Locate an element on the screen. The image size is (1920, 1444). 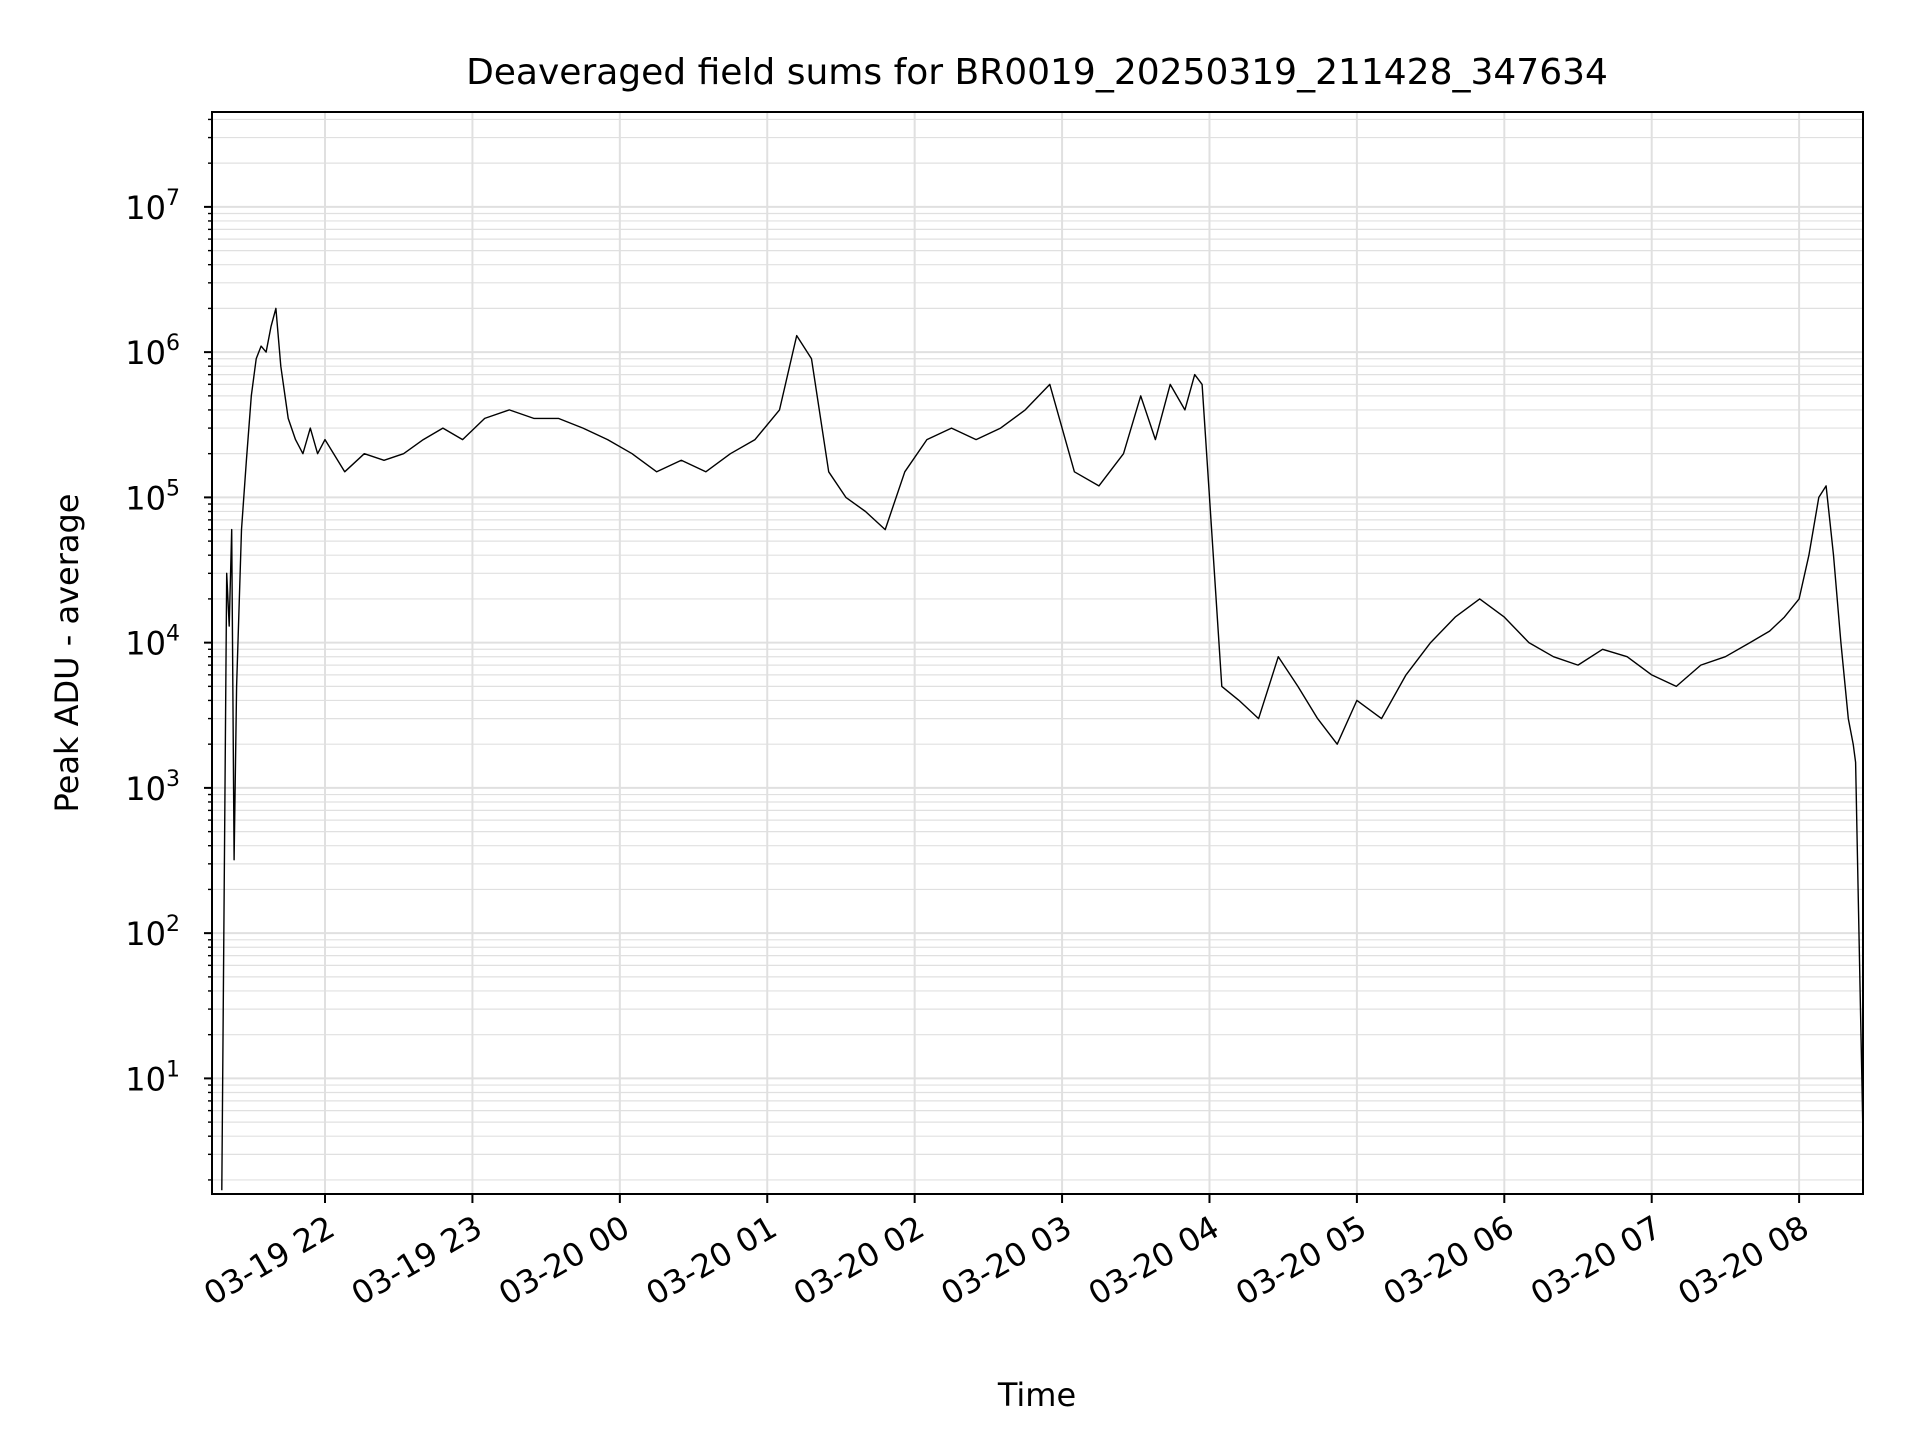
y-tick-label: 107 is located at coordinates (152, 206).